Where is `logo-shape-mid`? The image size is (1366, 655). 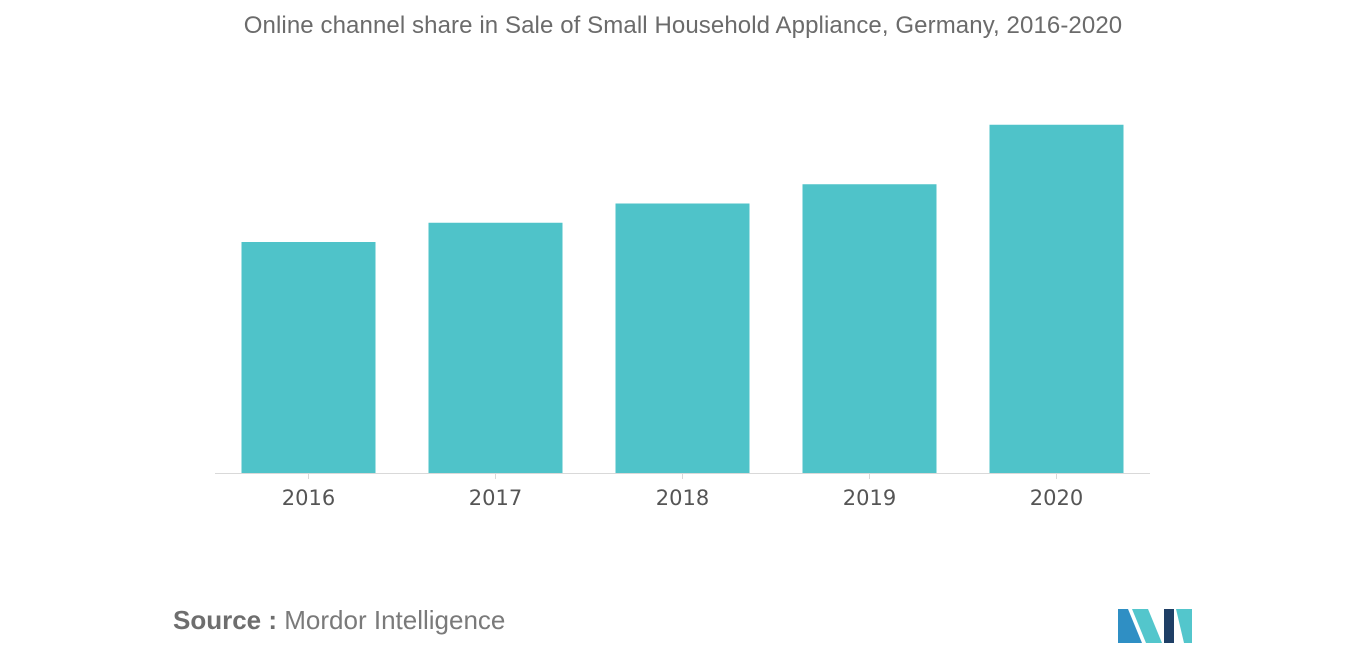
logo-shape-mid is located at coordinates (1147, 626).